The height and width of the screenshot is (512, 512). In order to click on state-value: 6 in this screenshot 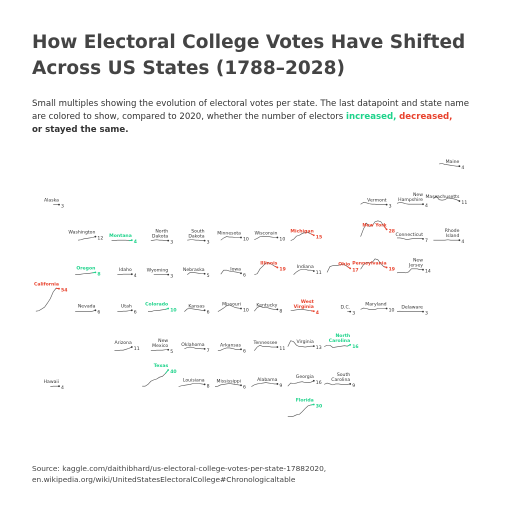, I will do `click(98, 312)`.